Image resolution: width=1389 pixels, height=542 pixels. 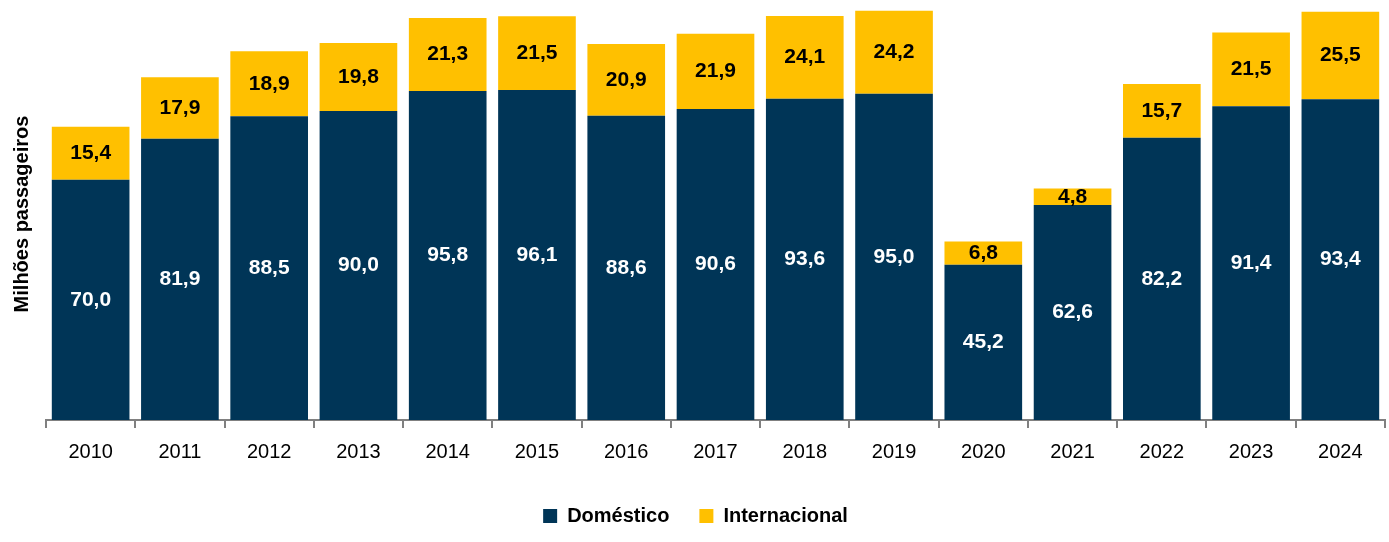 I want to click on data-label: 93,6, so click(x=805, y=258).